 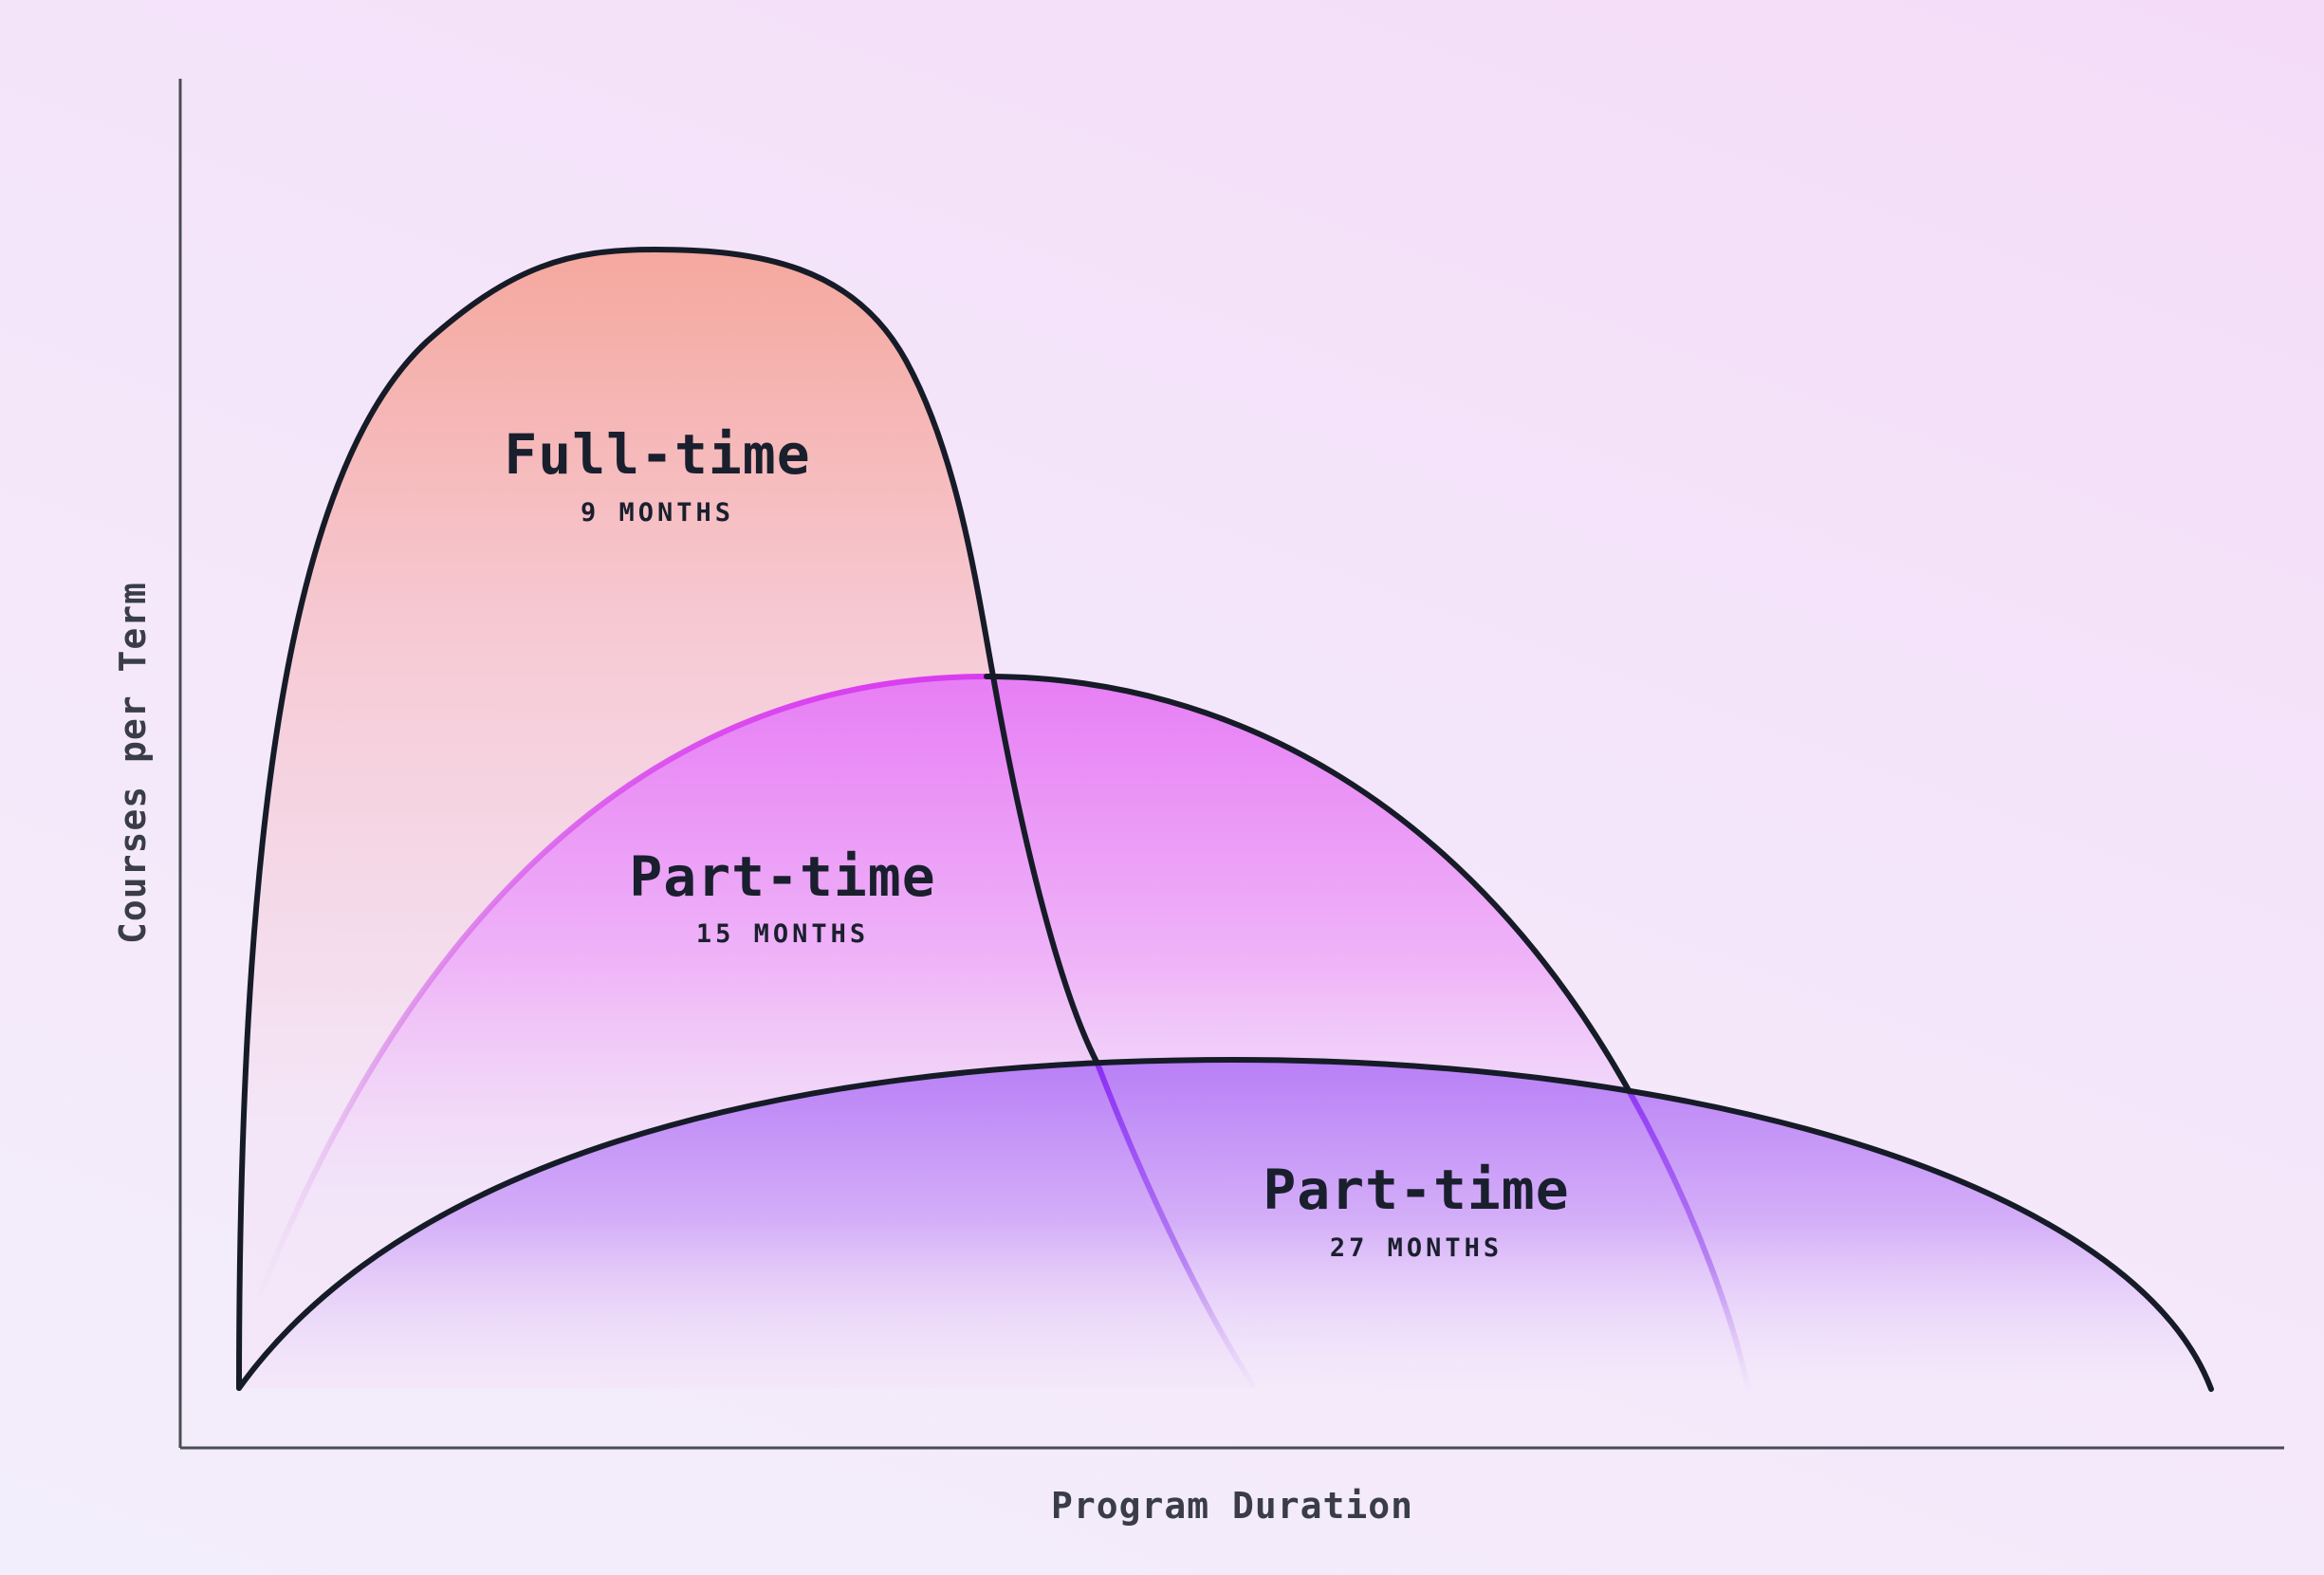 I want to click on part-time-15-duration: 15 MONTHS, so click(x=782, y=934).